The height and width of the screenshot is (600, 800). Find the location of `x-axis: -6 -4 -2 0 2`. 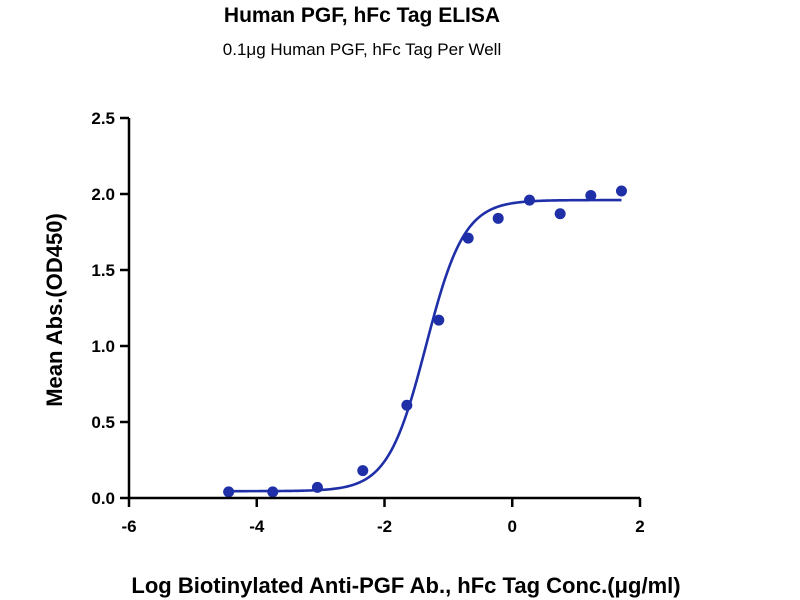

x-axis: -6 -4 -2 0 2 is located at coordinates (383, 516).